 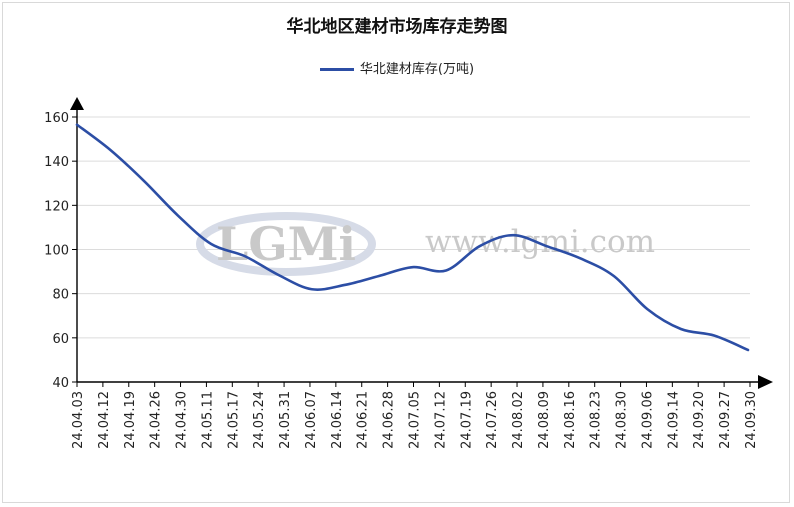 What do you see at coordinates (60, 383) in the screenshot?
I see `y-tick-label: 40` at bounding box center [60, 383].